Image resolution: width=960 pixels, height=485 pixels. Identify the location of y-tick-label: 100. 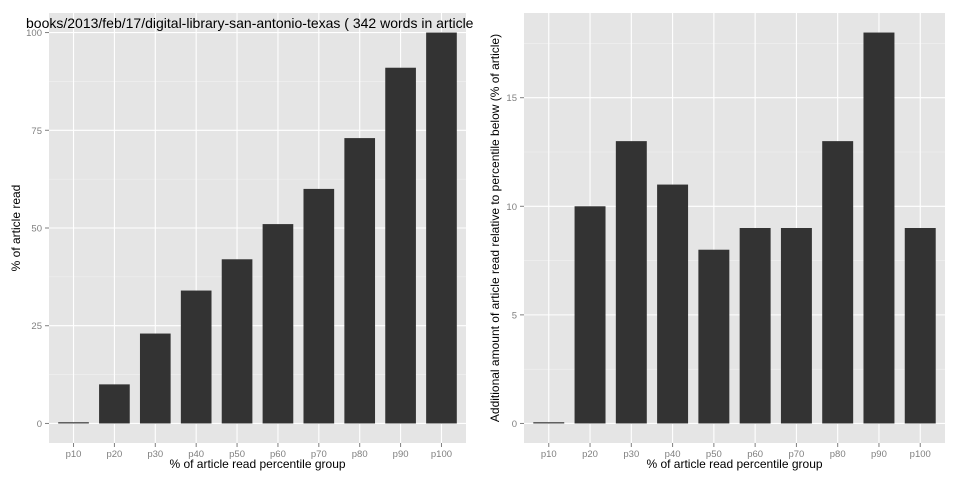
(34, 33).